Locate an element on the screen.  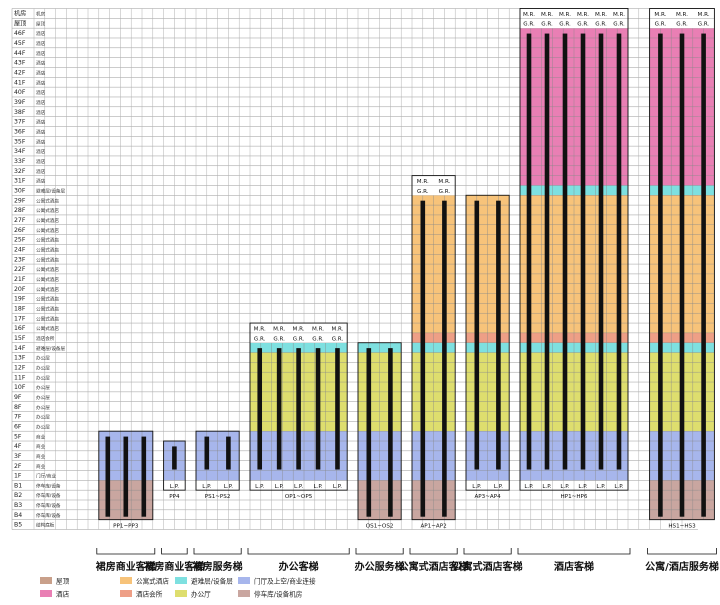
floor-label-left: 1F is located at coordinates (18, 476).